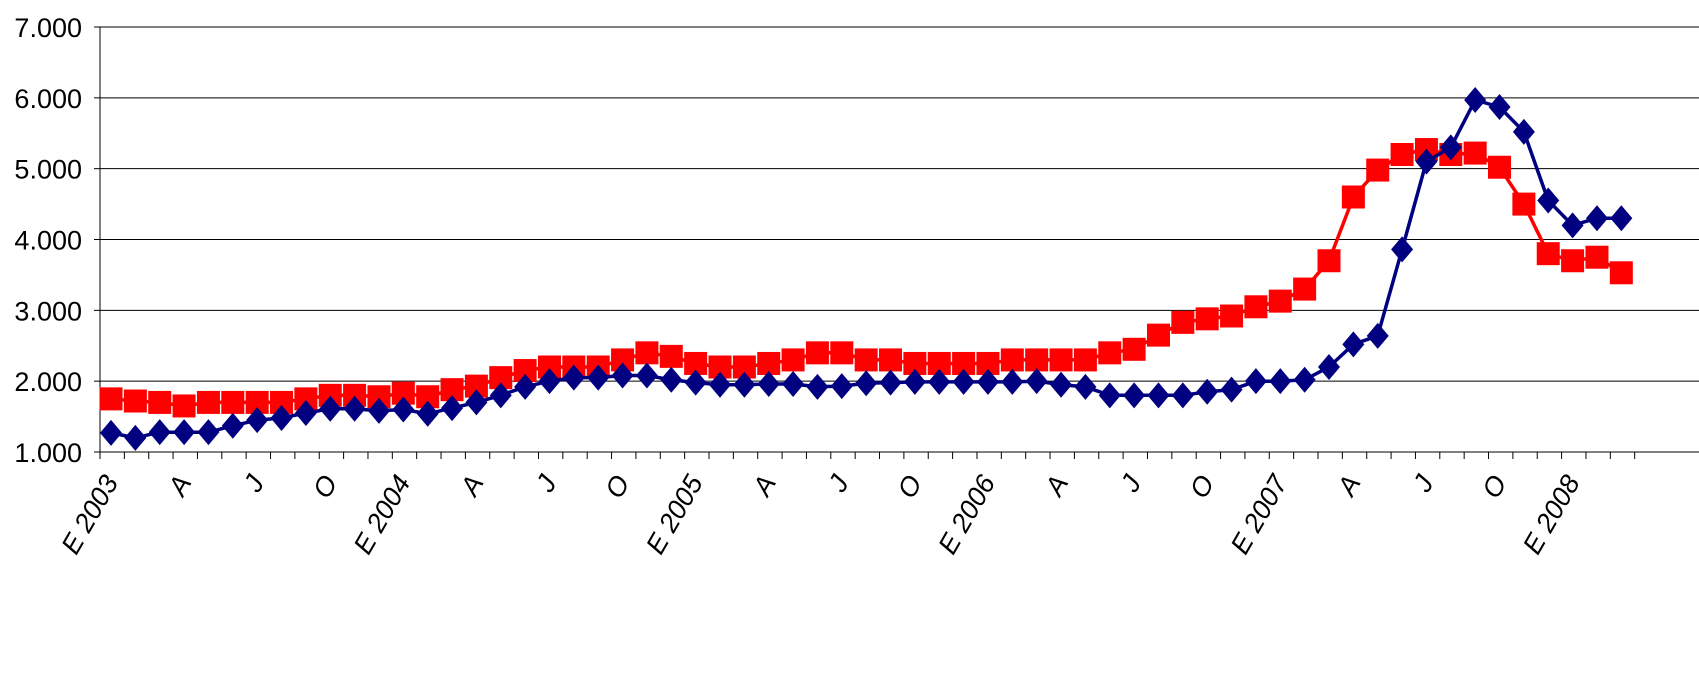 The height and width of the screenshot is (686, 1699). What do you see at coordinates (48, 241) in the screenshot?
I see `y-tick-label: 4.000` at bounding box center [48, 241].